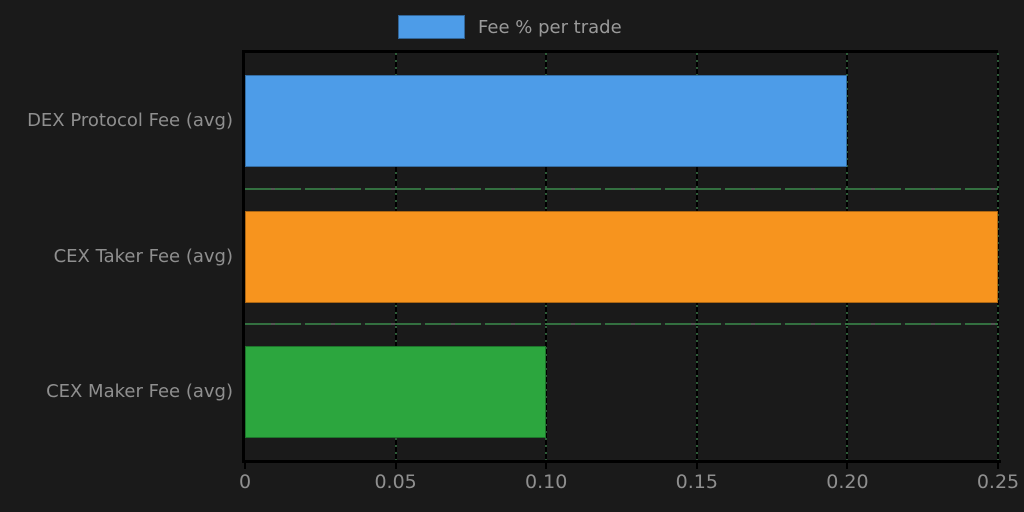  I want to click on x-tick-label: 0.15, so click(696, 482).